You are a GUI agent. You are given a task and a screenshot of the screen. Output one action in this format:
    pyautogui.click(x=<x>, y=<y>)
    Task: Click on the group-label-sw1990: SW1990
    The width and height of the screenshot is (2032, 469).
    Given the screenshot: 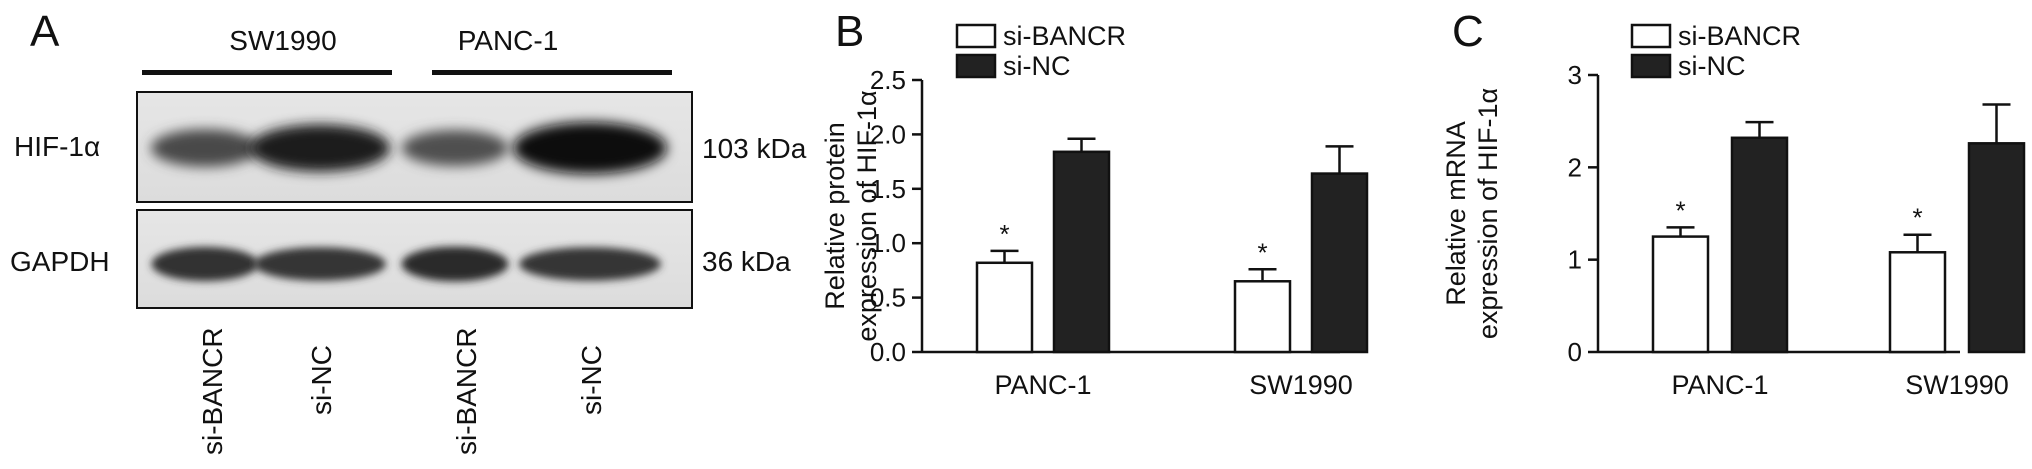 What is the action you would take?
    pyautogui.click(x=282, y=40)
    